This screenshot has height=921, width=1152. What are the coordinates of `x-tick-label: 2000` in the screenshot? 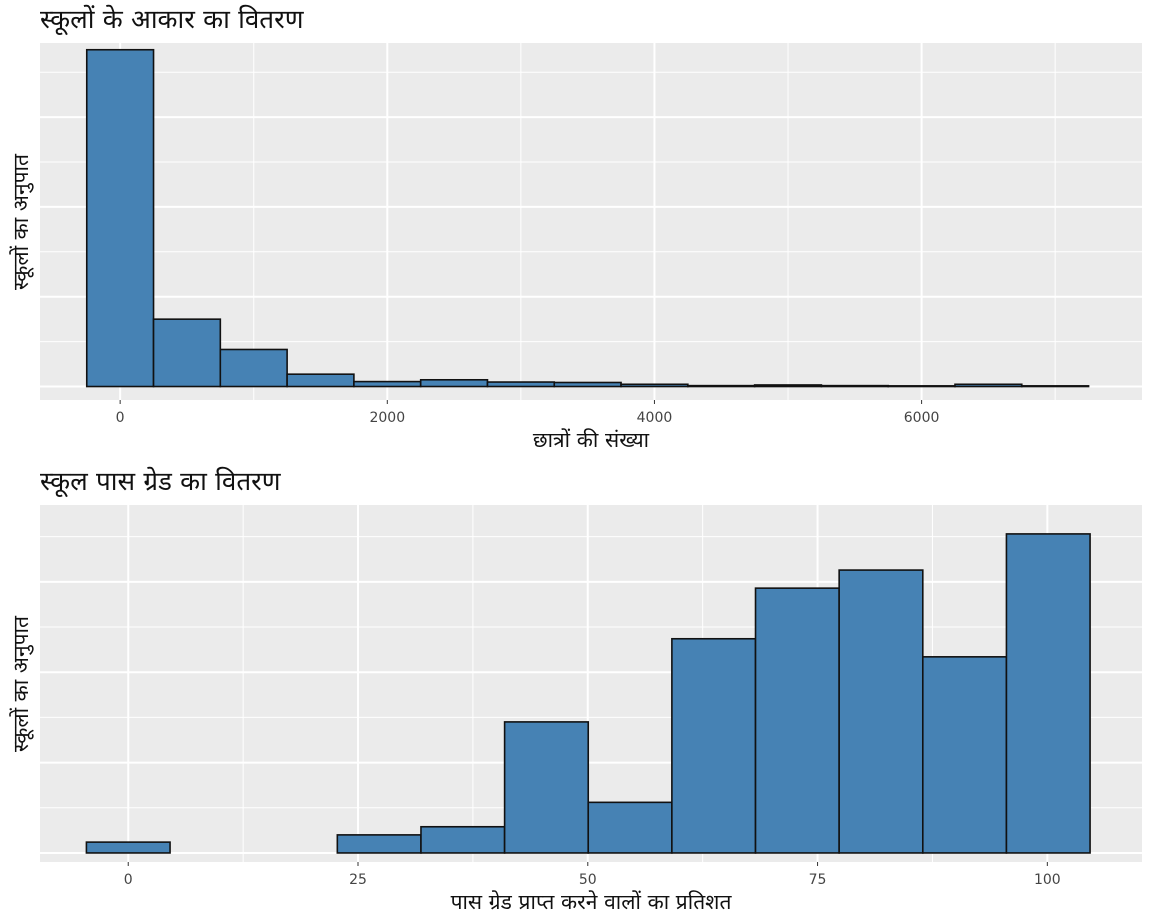 It's located at (387, 418).